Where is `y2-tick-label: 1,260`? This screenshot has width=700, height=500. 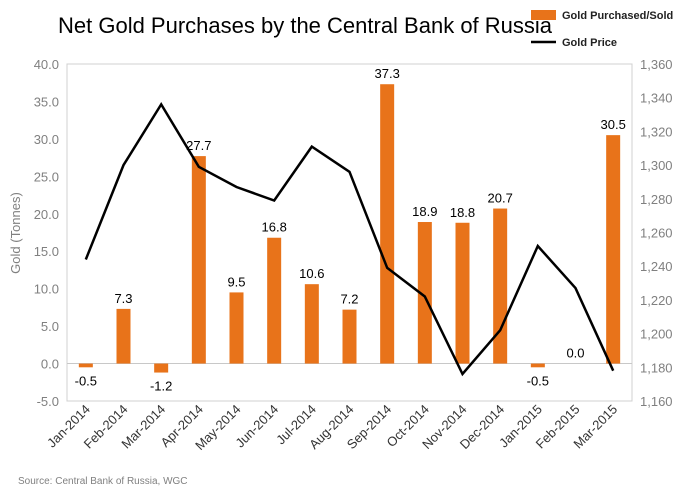
y2-tick-label: 1,260 is located at coordinates (656, 233).